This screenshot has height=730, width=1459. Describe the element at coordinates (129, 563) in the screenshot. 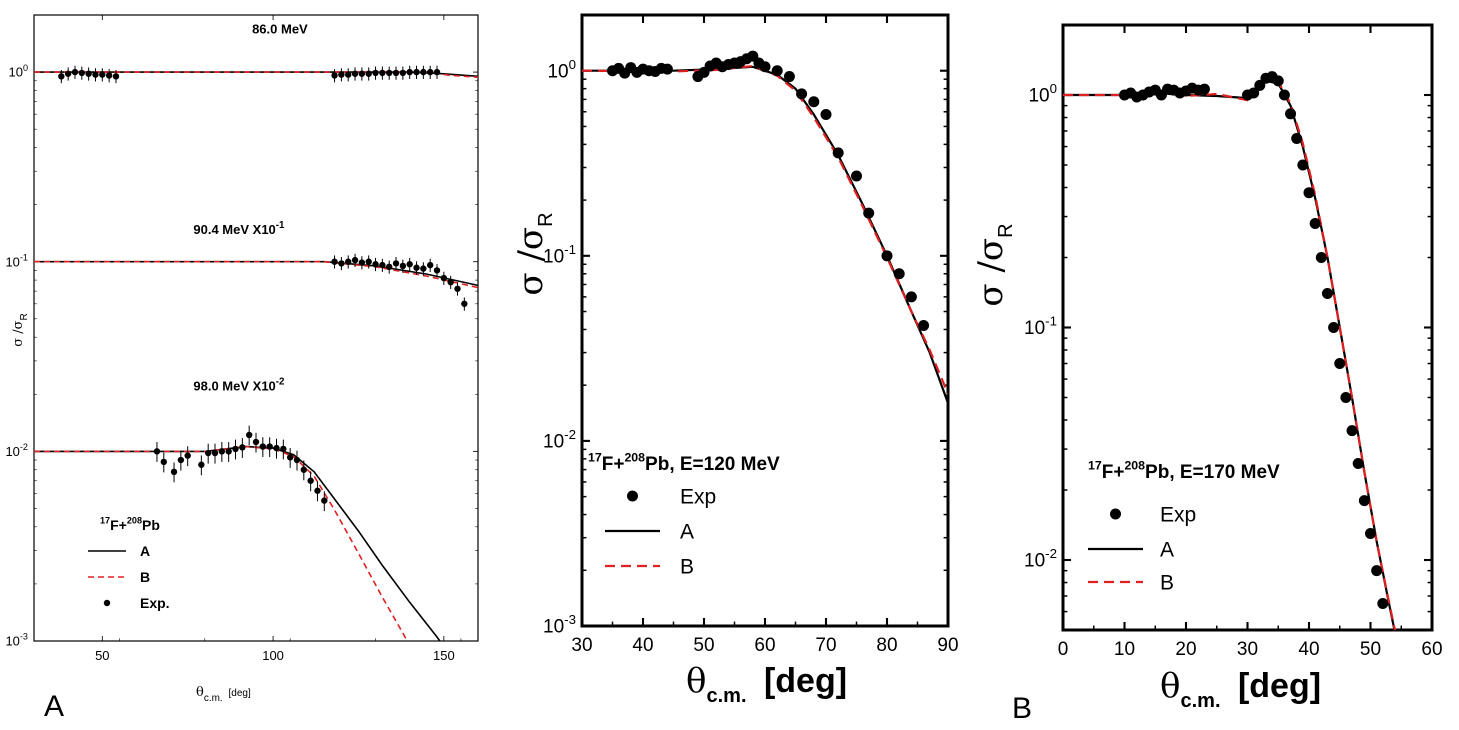

I see `legend: 17F+208Pb AB Exp.` at that location.